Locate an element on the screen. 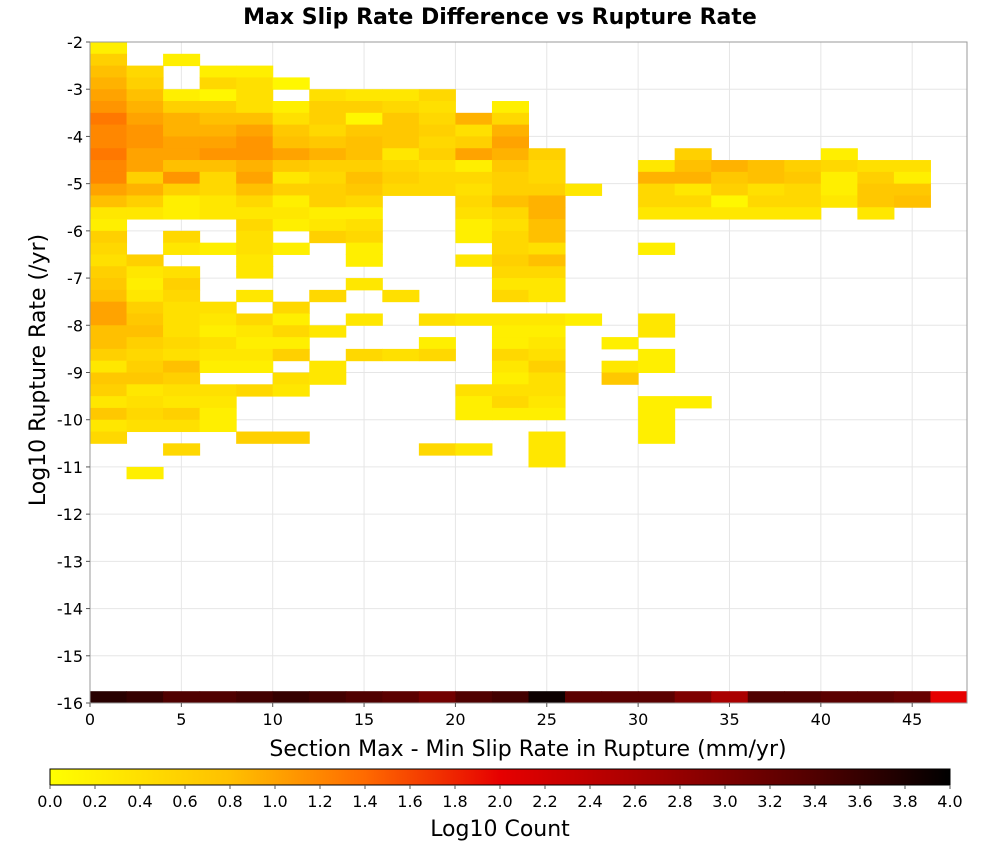  colorbar-tick-label: 1.2 is located at coordinates (319, 801).